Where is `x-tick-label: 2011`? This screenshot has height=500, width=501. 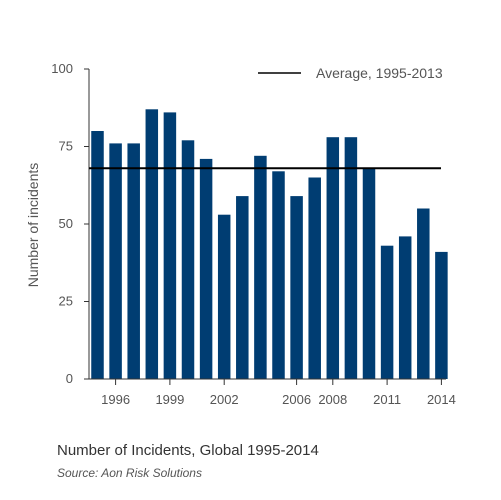
x-tick-label: 2011 is located at coordinates (387, 399).